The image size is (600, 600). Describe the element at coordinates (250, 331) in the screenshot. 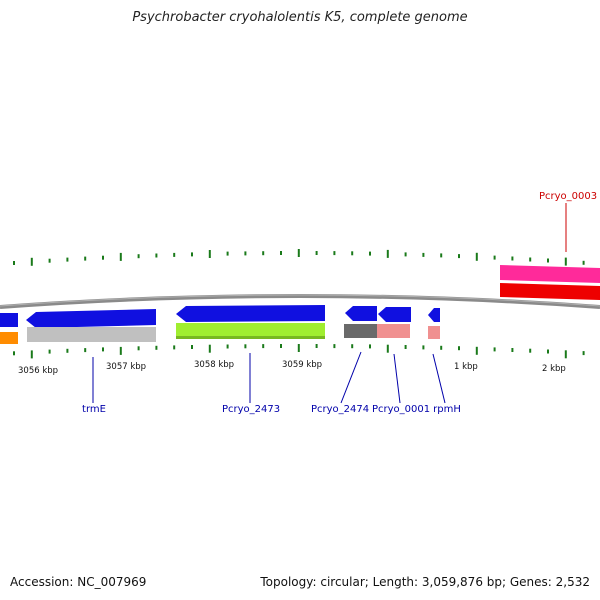

I see `gene-feature-green` at that location.